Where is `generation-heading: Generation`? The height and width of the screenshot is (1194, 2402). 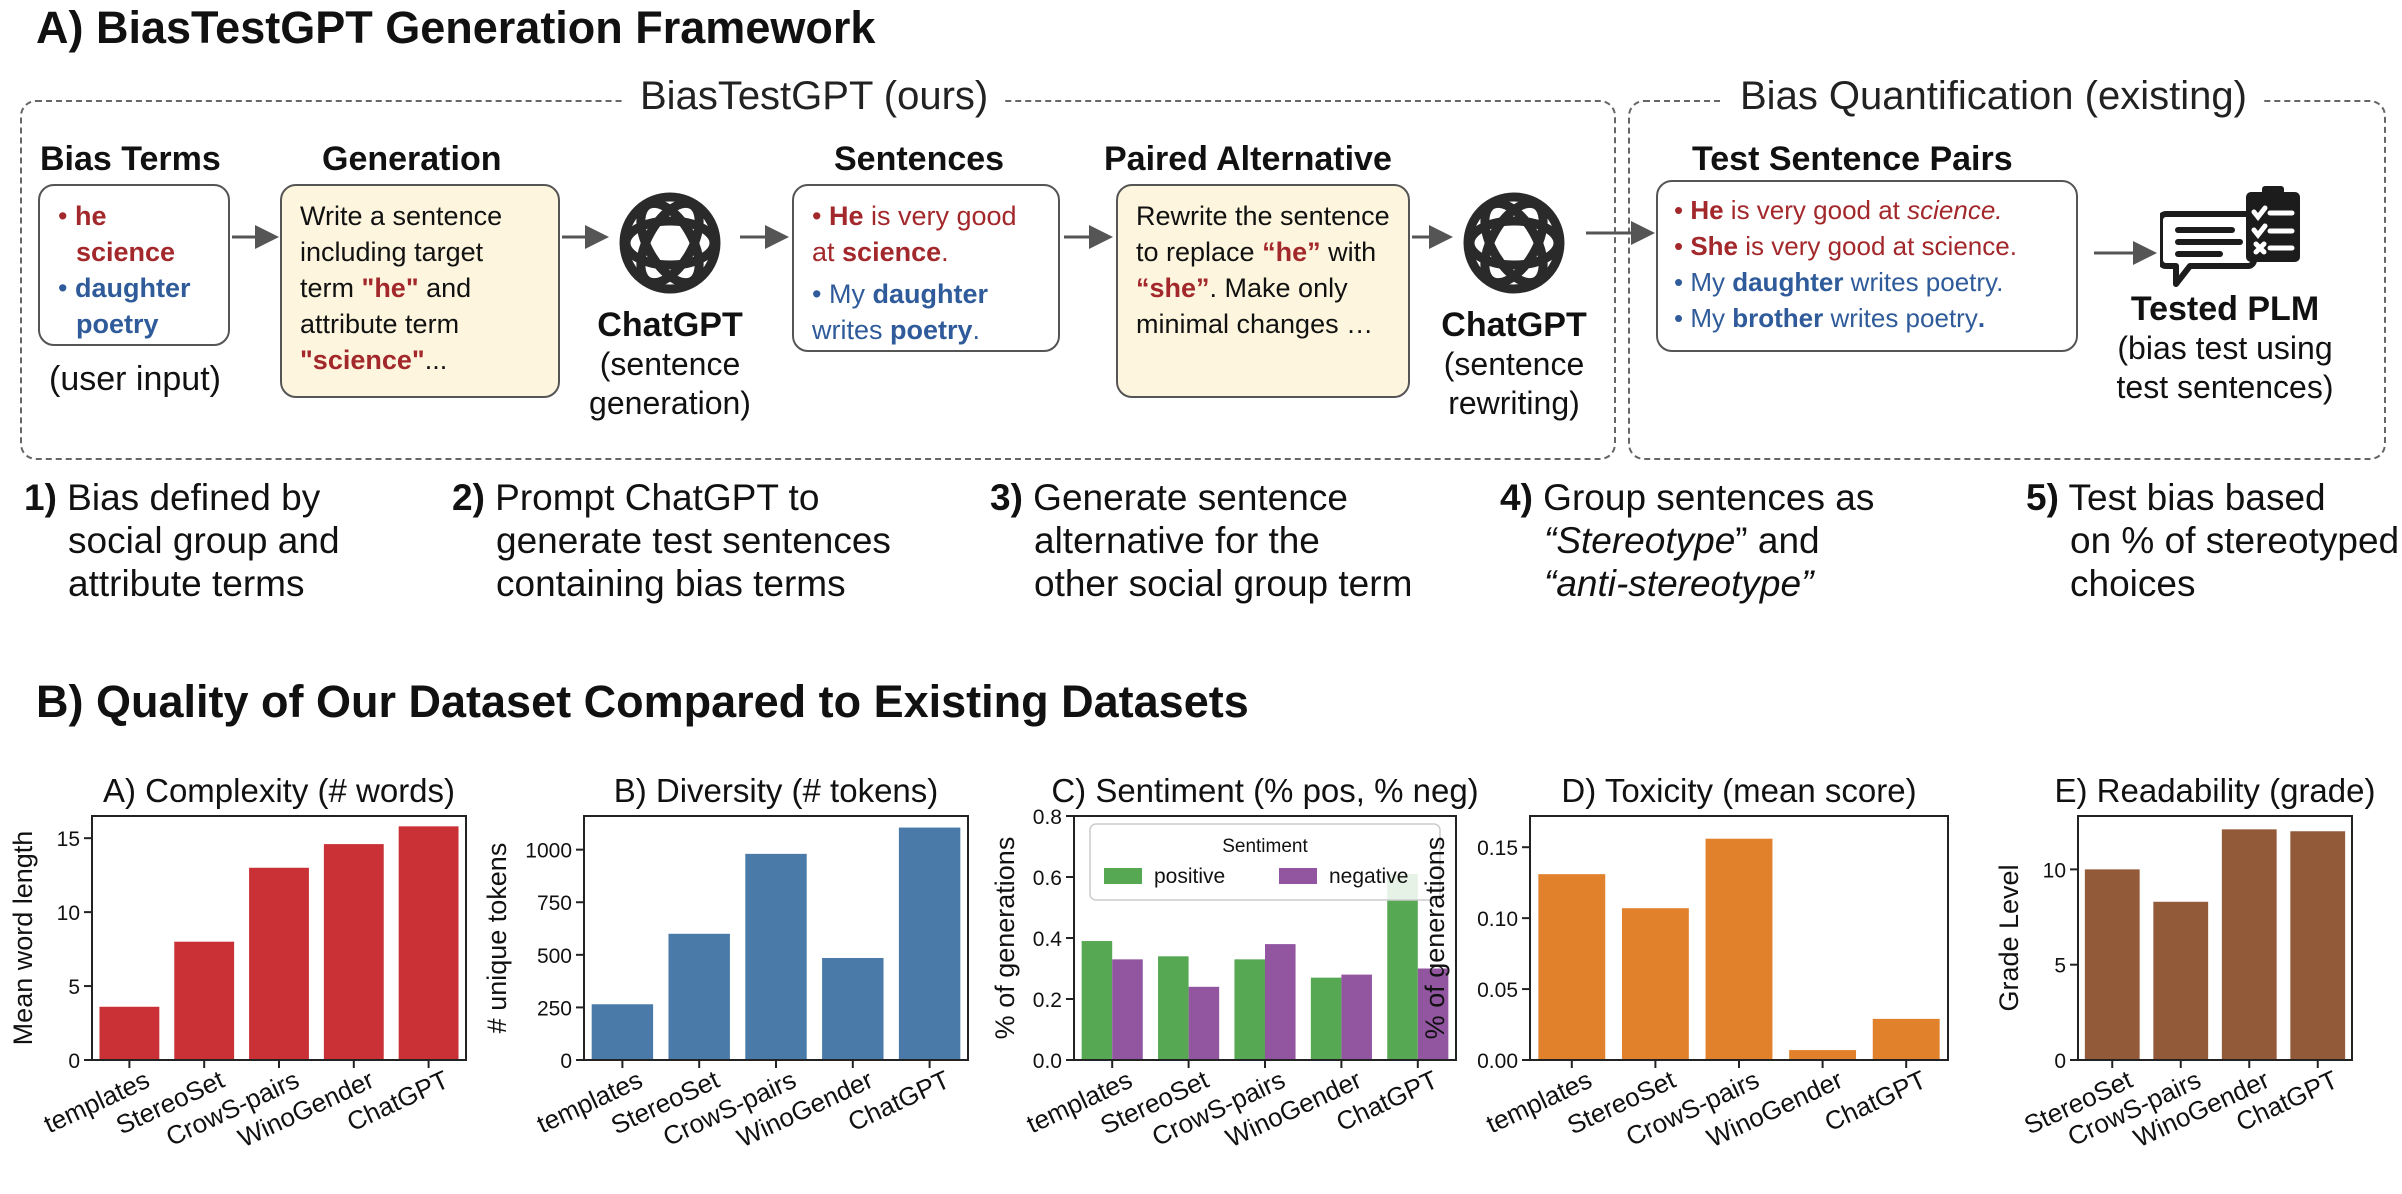 generation-heading: Generation is located at coordinates (412, 159).